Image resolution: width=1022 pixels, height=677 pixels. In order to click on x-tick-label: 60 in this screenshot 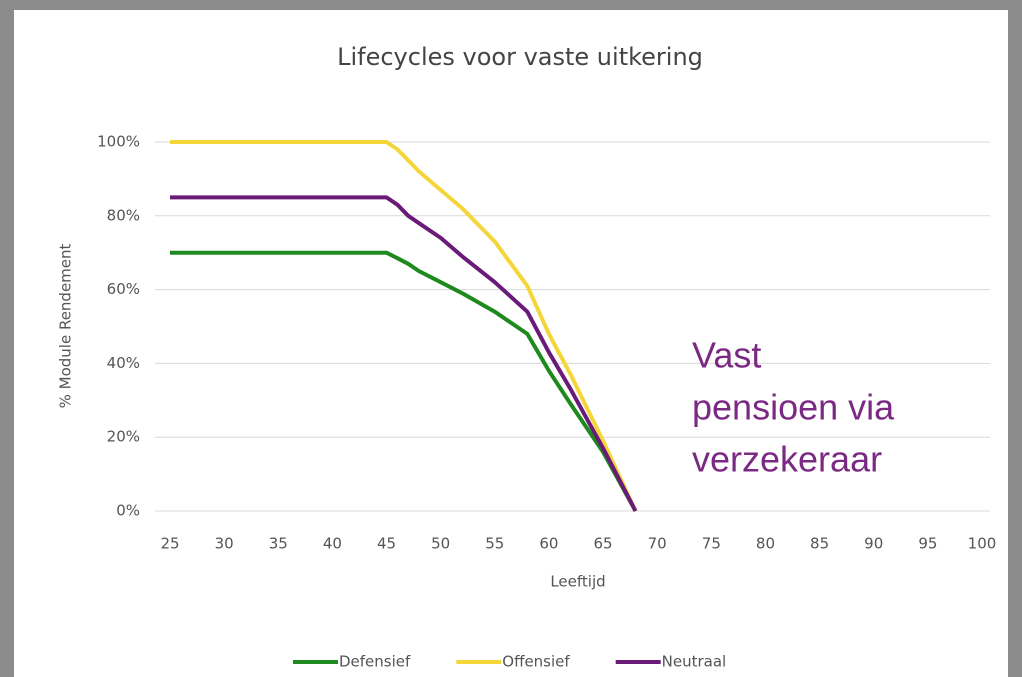, I will do `click(548, 544)`.